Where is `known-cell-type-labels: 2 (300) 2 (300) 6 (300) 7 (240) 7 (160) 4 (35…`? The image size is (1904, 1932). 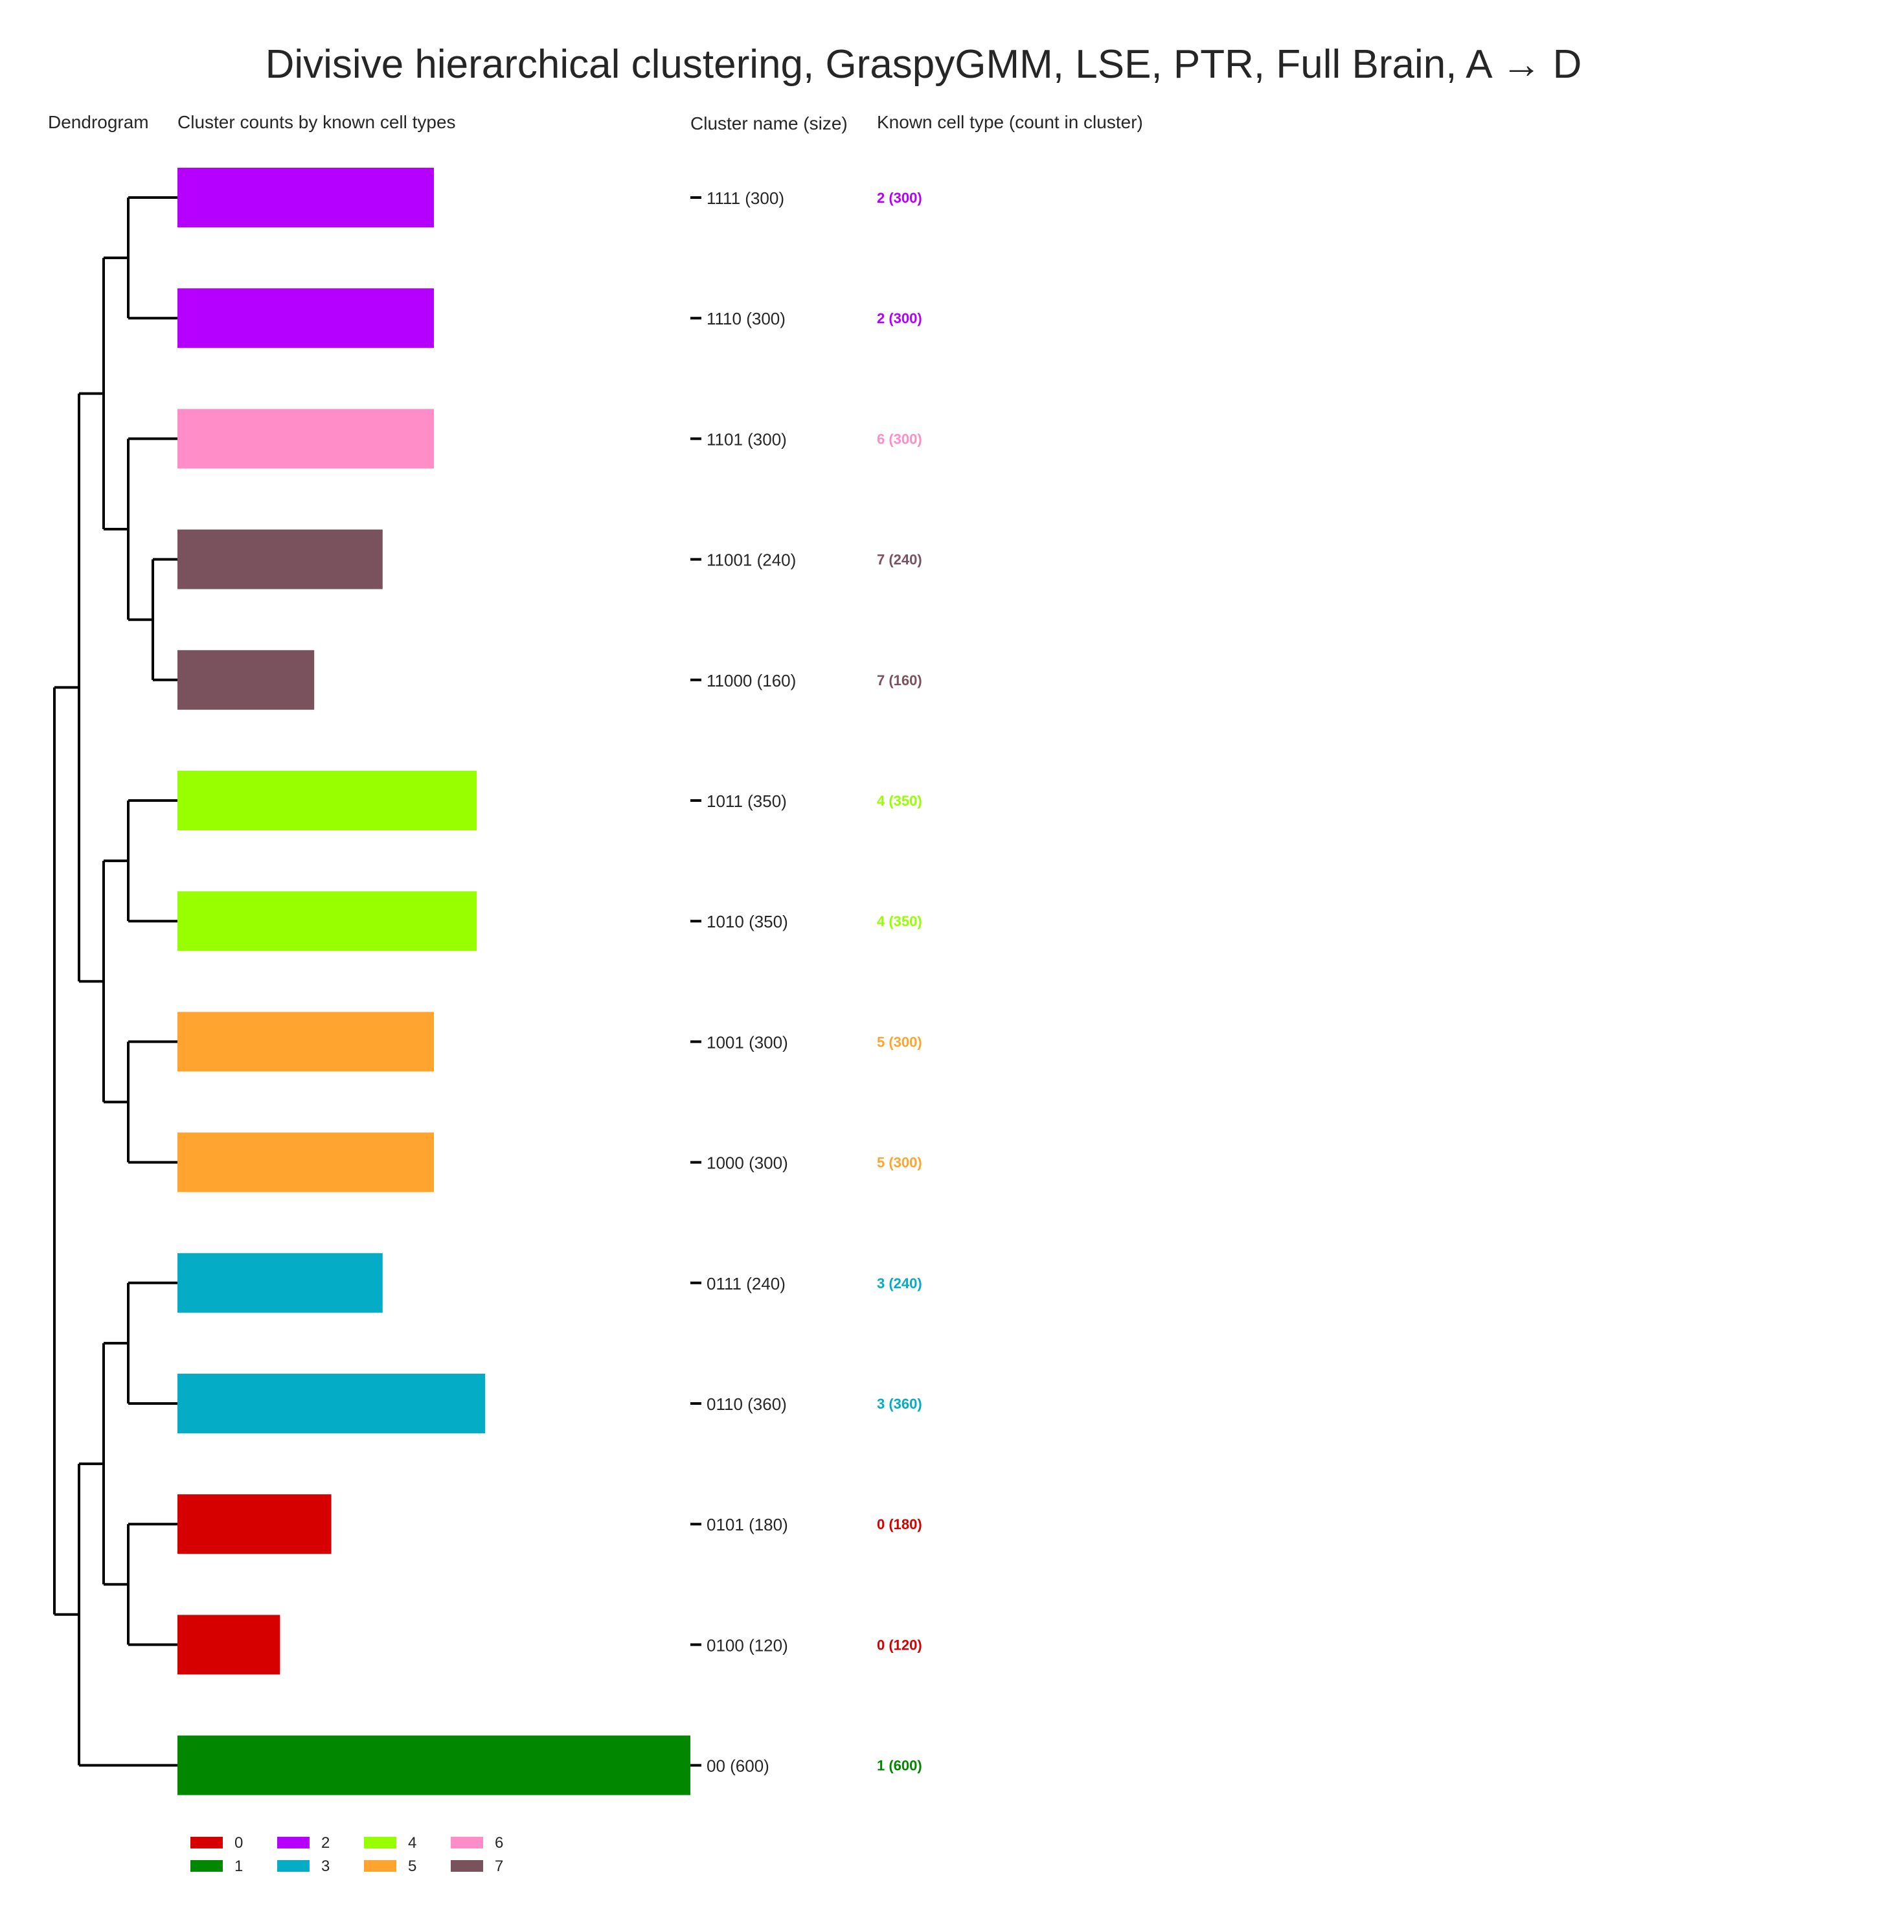 known-cell-type-labels: 2 (300) 2 (300) 6 (300) 7 (240) 7 (160) 4 (35… is located at coordinates (899, 982).